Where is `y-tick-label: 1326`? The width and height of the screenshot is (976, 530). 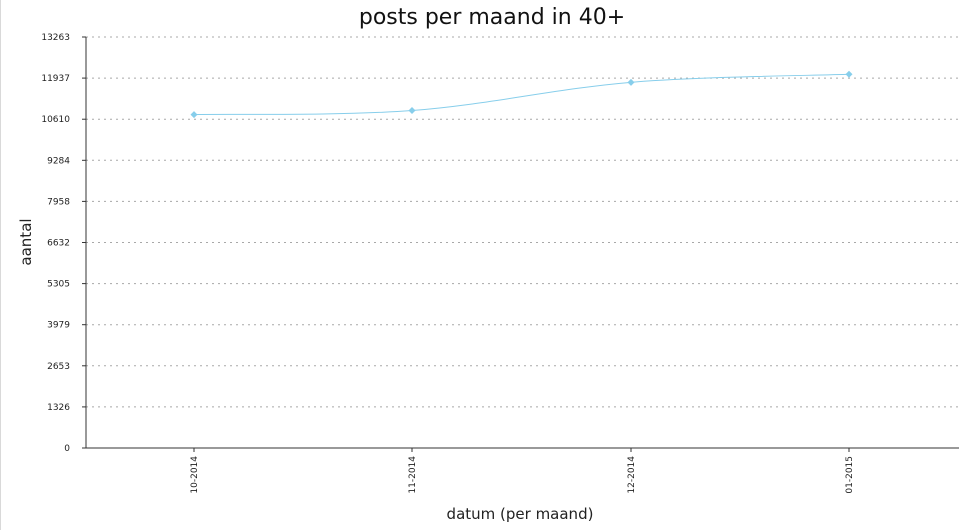 y-tick-label: 1326 is located at coordinates (58, 408).